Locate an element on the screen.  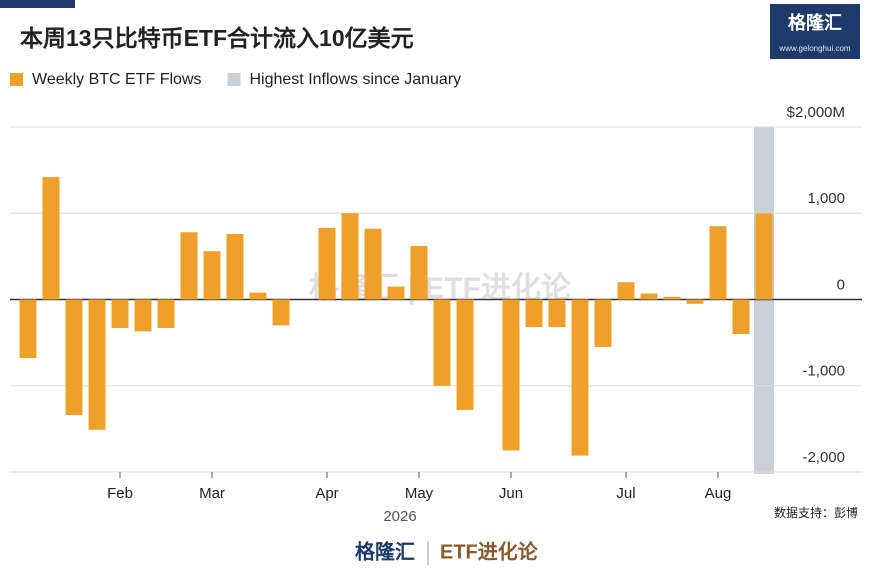
x-tick-label: Jun is located at coordinates (511, 493).